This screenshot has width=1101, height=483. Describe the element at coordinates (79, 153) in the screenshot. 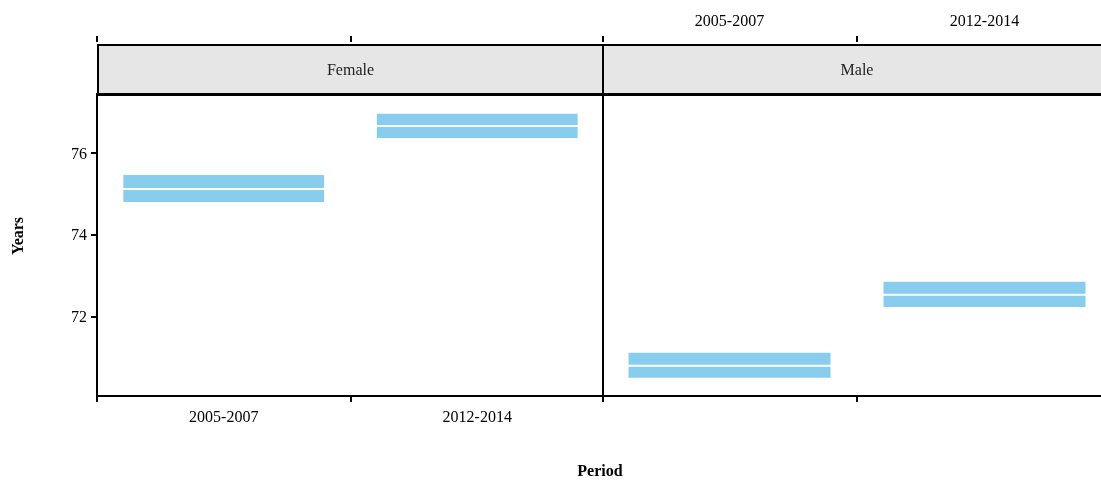

I see `y-tick-label: 76` at that location.